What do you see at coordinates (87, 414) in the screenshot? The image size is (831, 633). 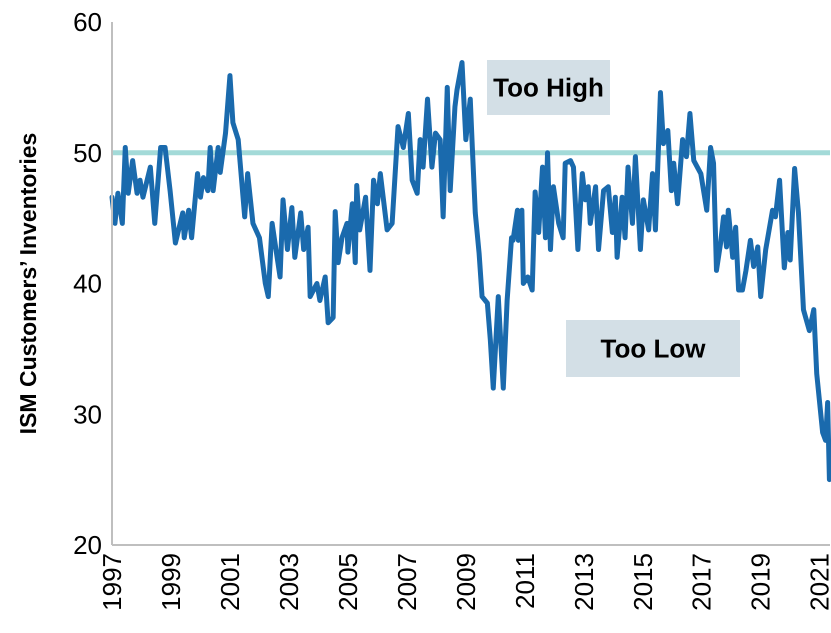 I see `y-tick-label: 30` at bounding box center [87, 414].